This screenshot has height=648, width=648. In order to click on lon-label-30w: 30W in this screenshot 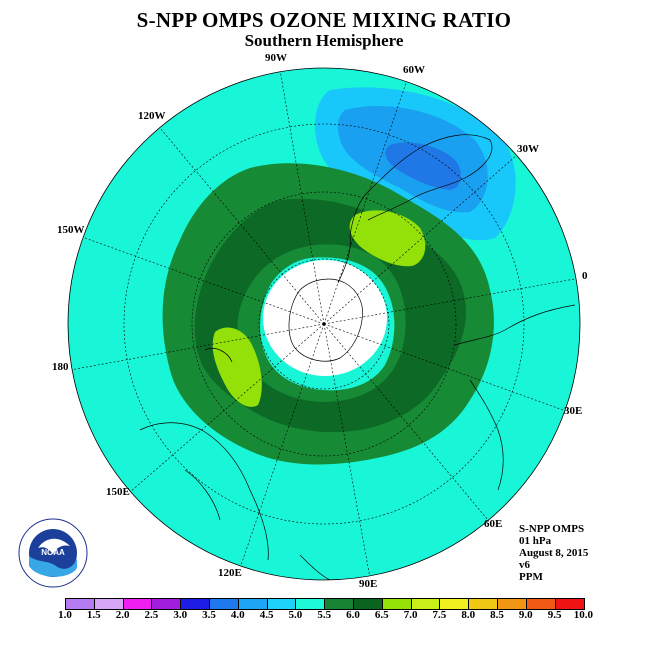, I will do `click(528, 149)`.